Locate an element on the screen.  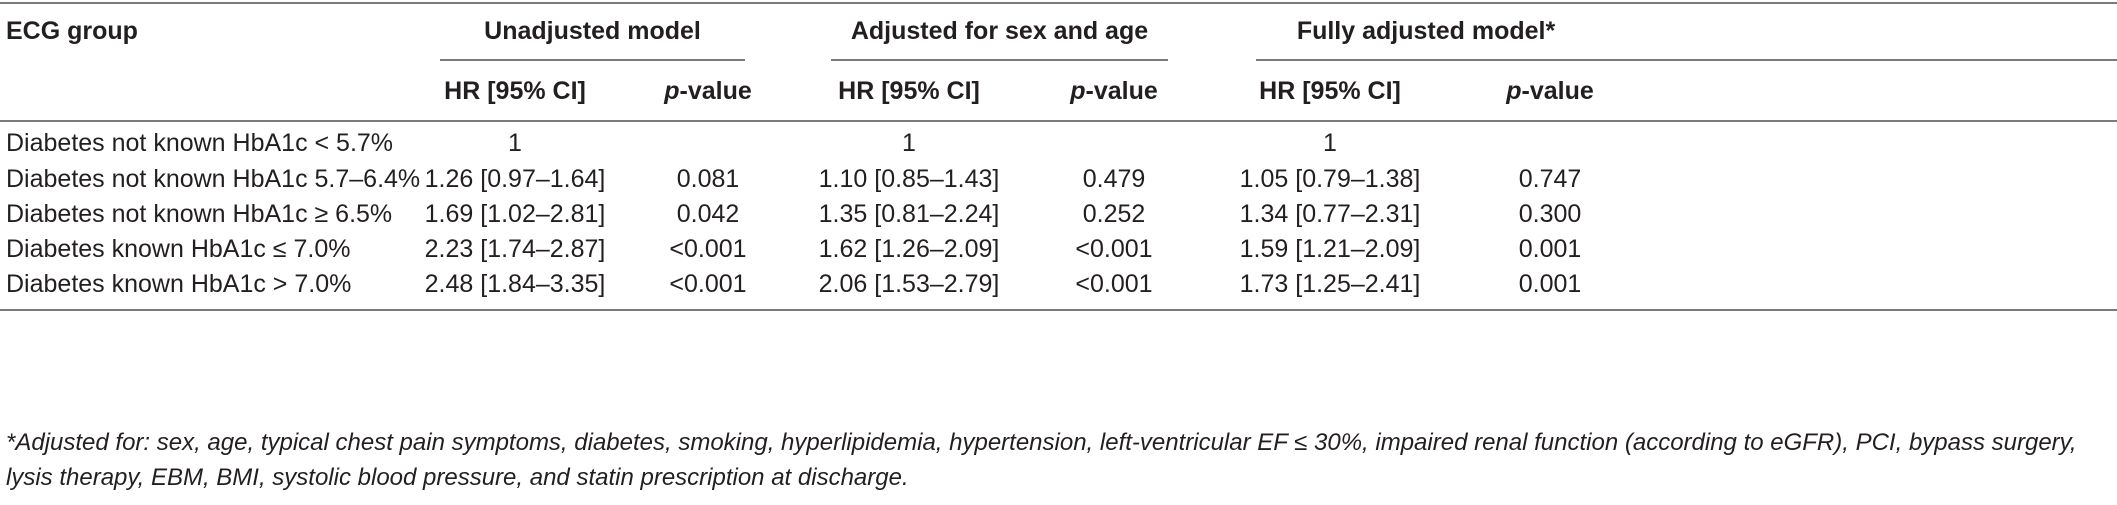
row-label: Diabetes not known HbA1c < 5.7% is located at coordinates (200, 143).